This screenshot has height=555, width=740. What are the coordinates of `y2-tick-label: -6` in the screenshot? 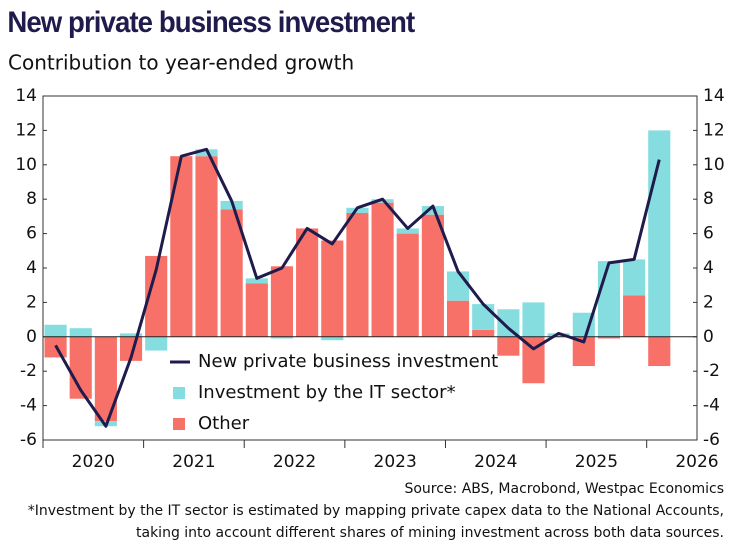 It's located at (711, 440).